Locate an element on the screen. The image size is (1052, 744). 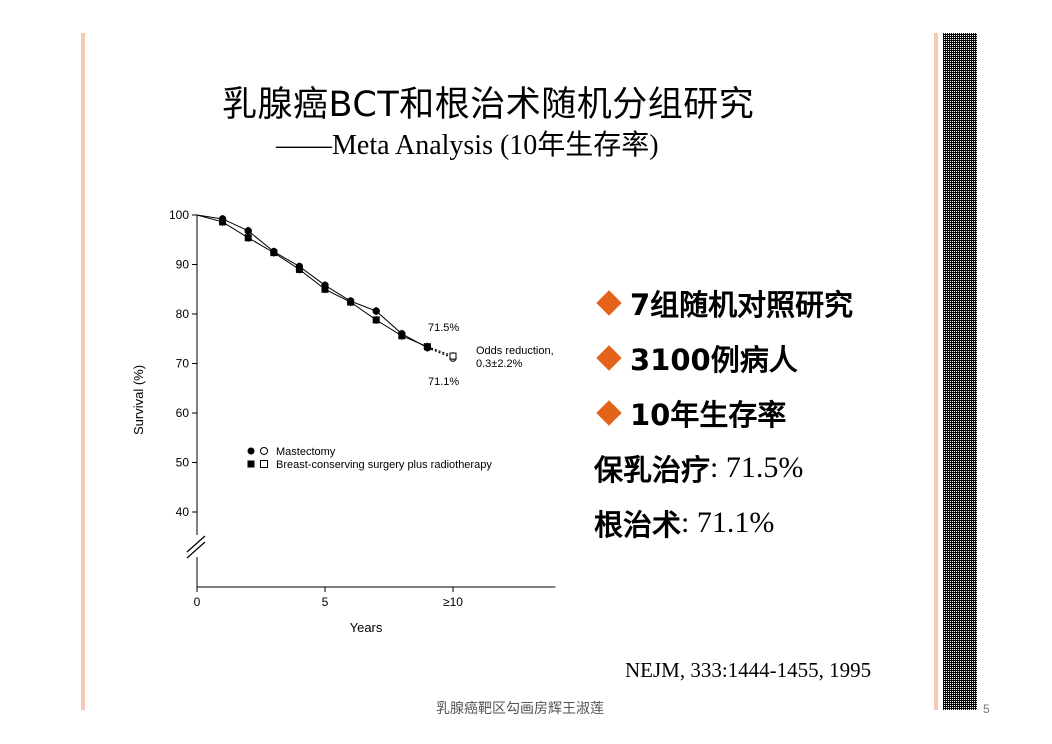
bullet-item: 3100例病人 is located at coordinates (723, 357).